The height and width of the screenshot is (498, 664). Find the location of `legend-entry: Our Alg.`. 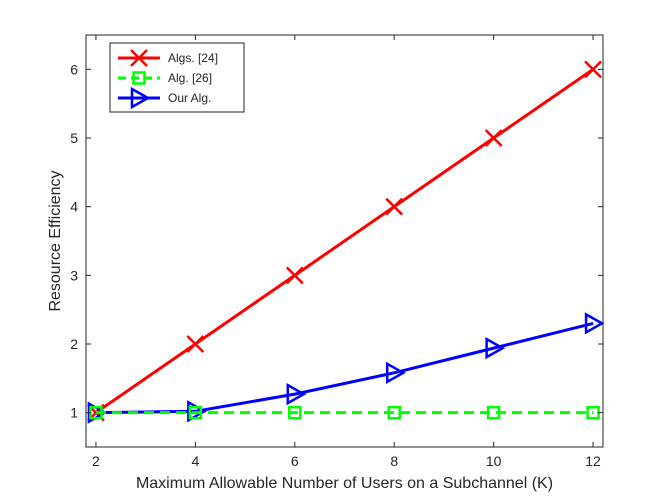

legend-entry: Our Alg. is located at coordinates (164, 98).